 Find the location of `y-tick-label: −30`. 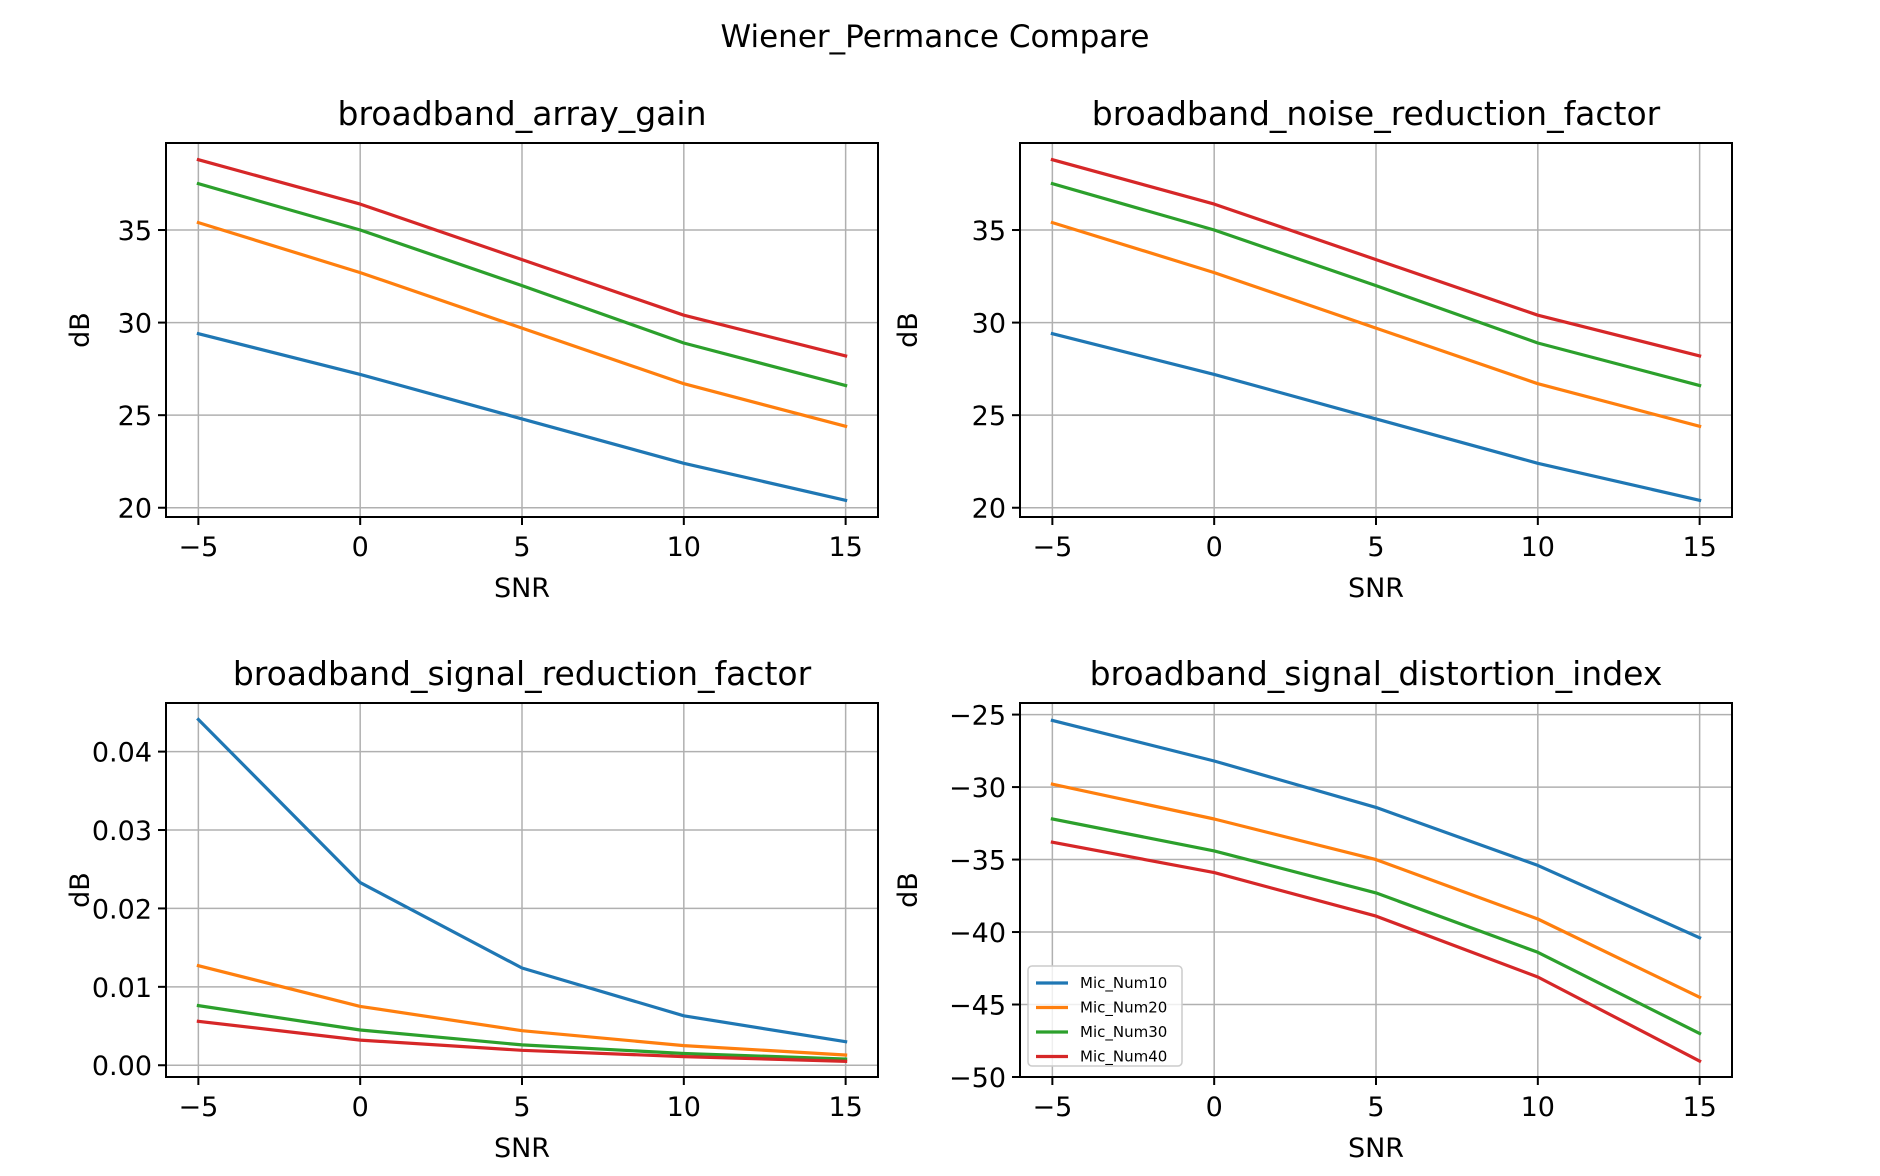

y-tick-label: −30 is located at coordinates (977, 788).